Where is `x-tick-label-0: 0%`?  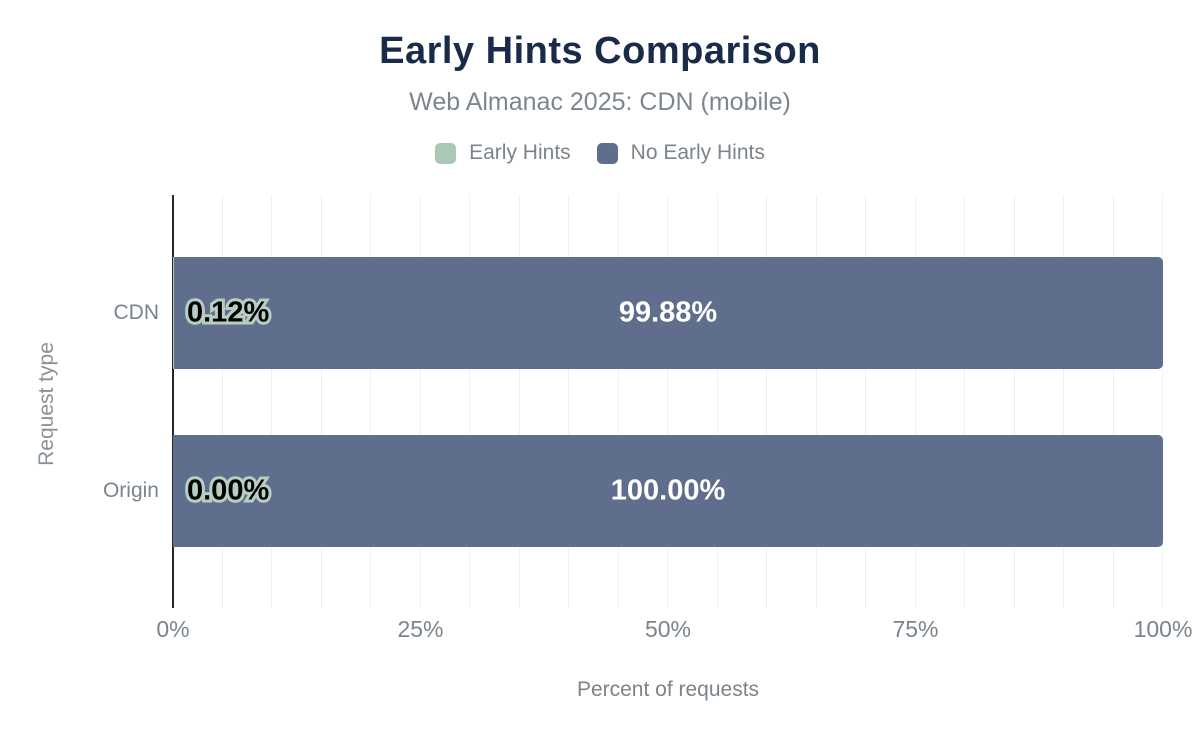 x-tick-label-0: 0% is located at coordinates (173, 629).